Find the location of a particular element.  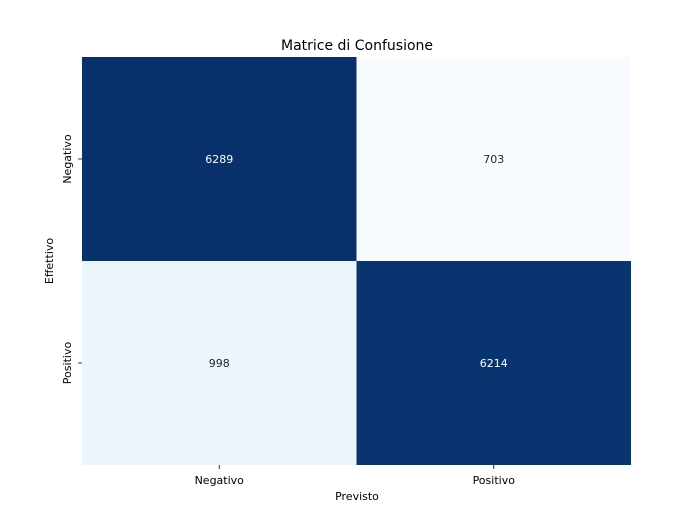

x-axis: Negativo Positivo is located at coordinates (355, 476).